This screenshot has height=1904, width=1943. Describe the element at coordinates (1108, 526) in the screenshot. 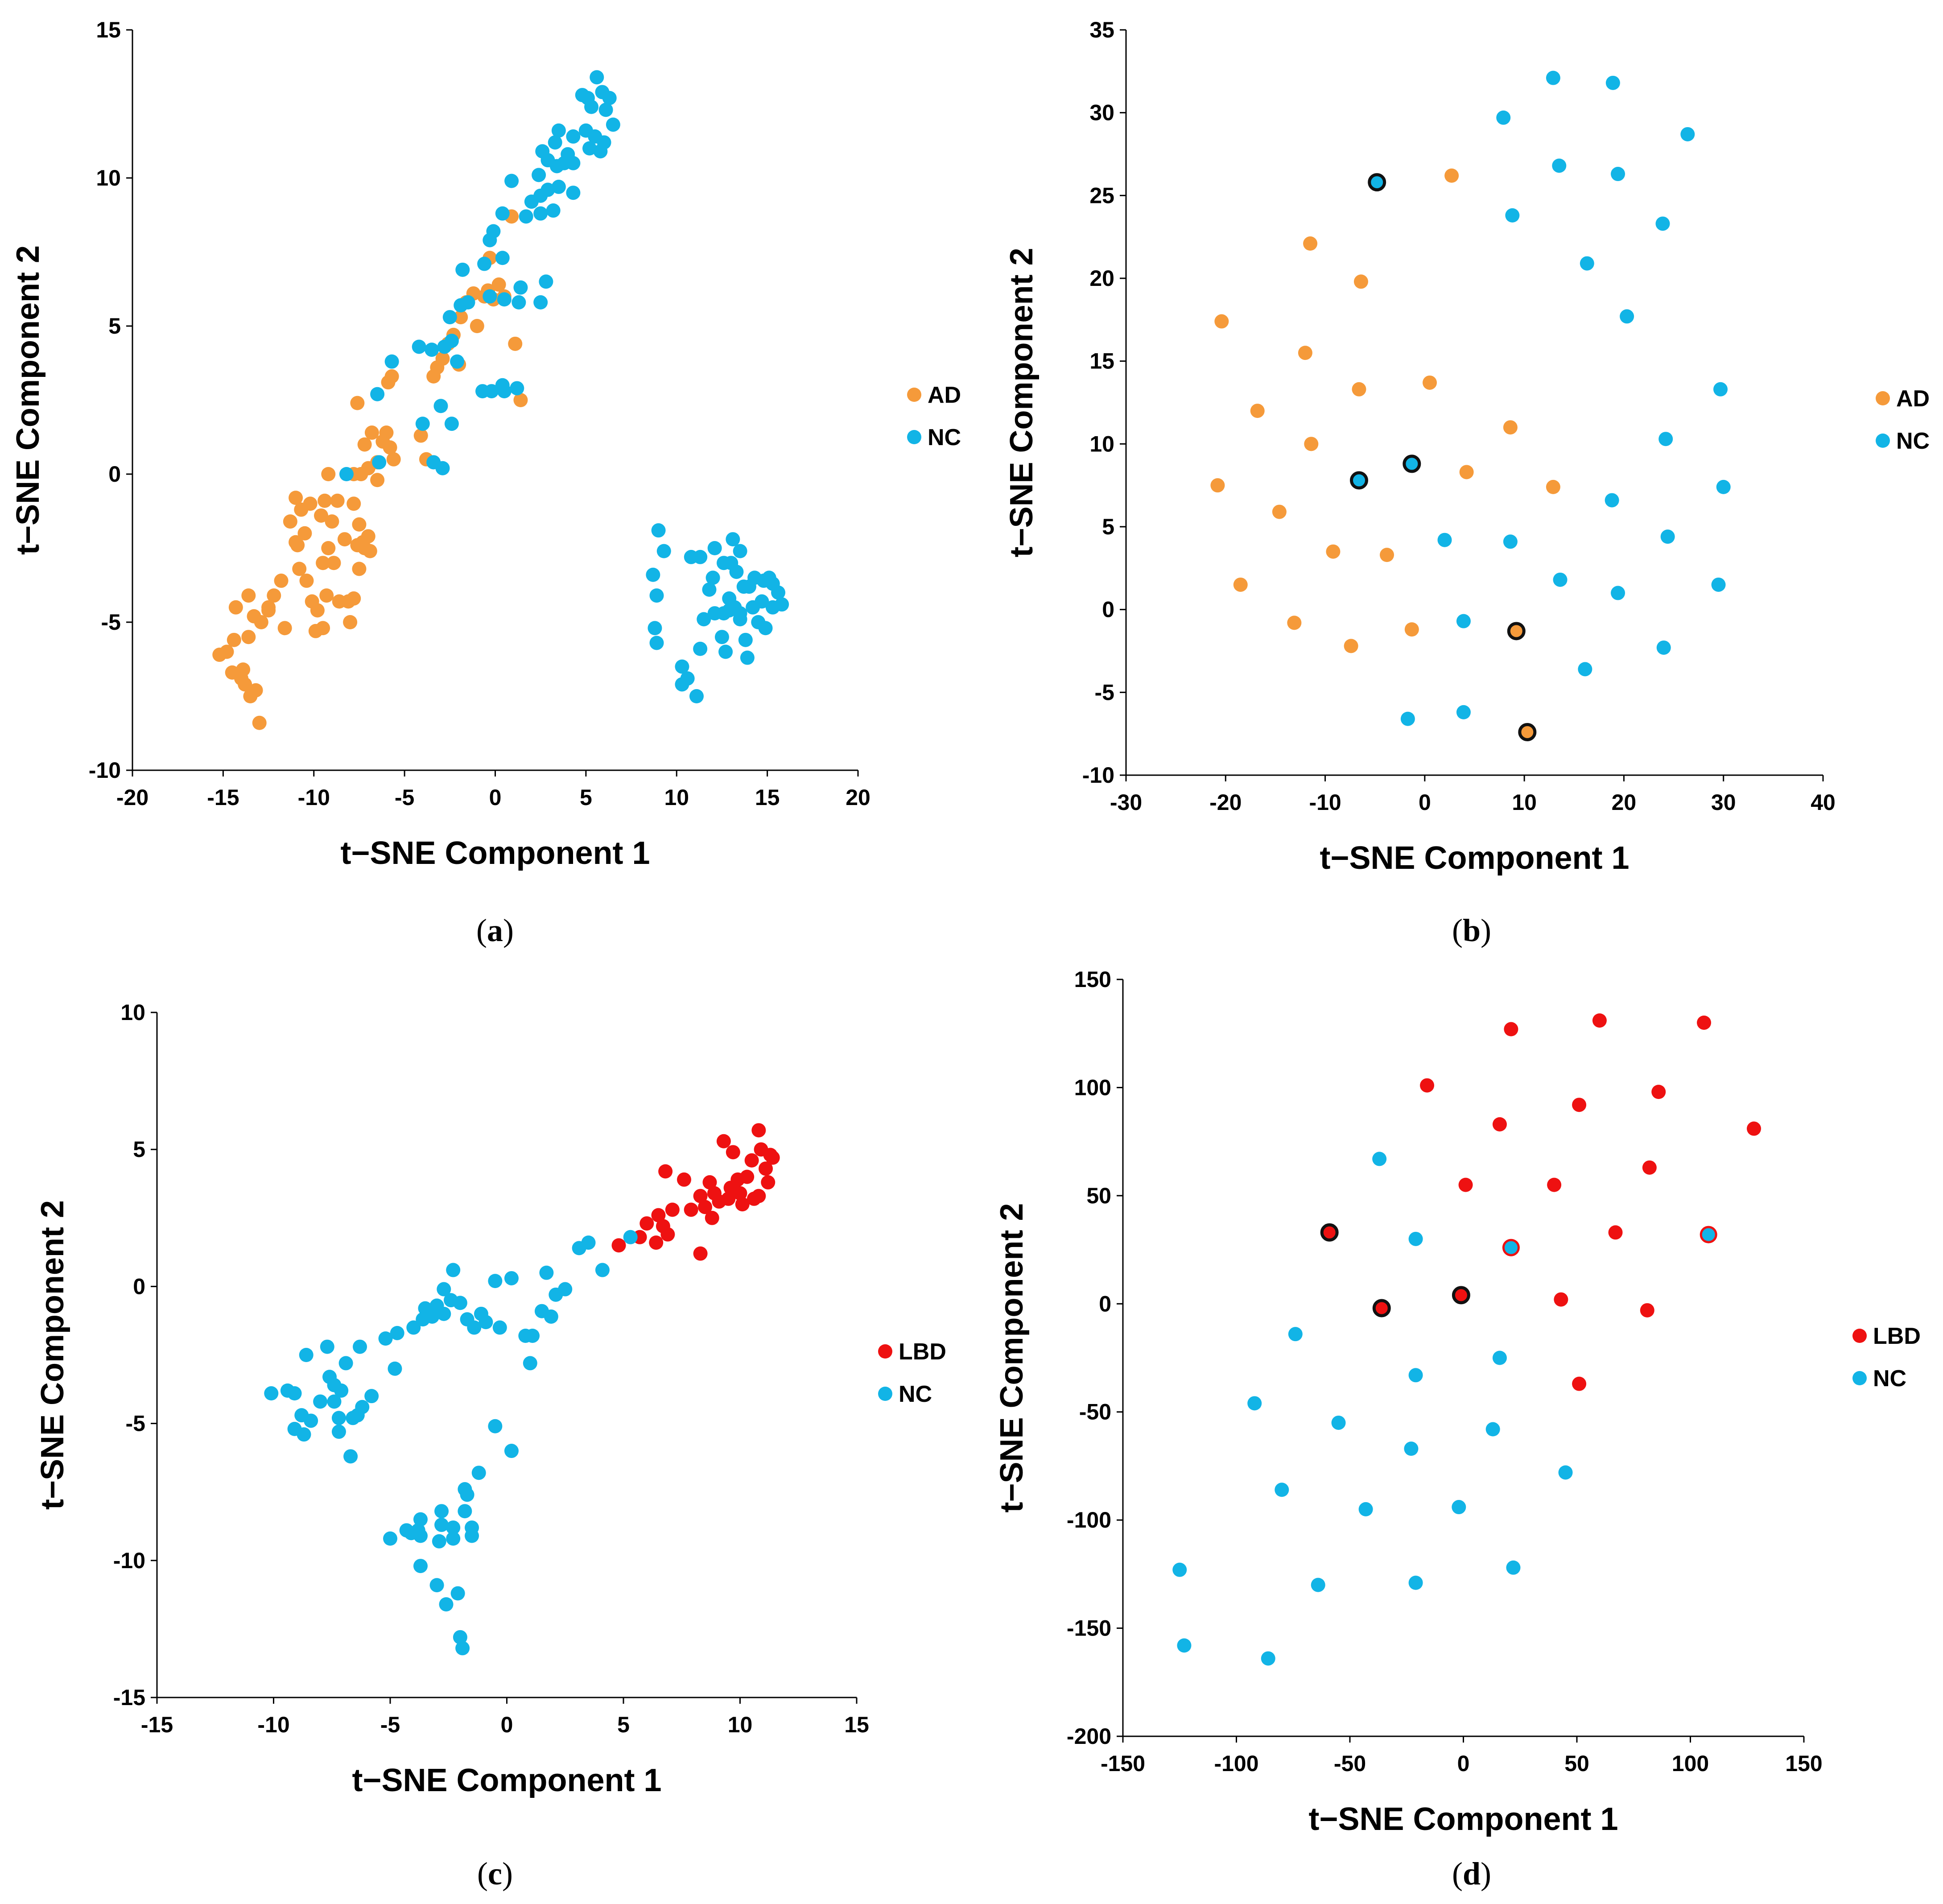

I see `y-tick-label: 5` at that location.